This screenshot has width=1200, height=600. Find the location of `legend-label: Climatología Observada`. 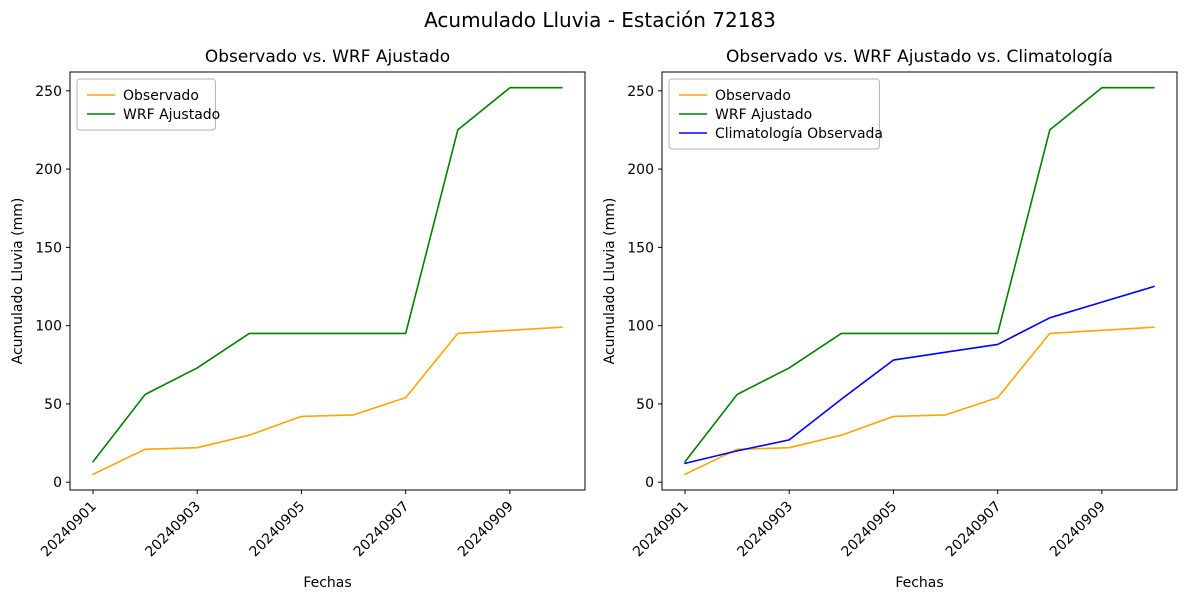

legend-label: Climatología Observada is located at coordinates (799, 134).